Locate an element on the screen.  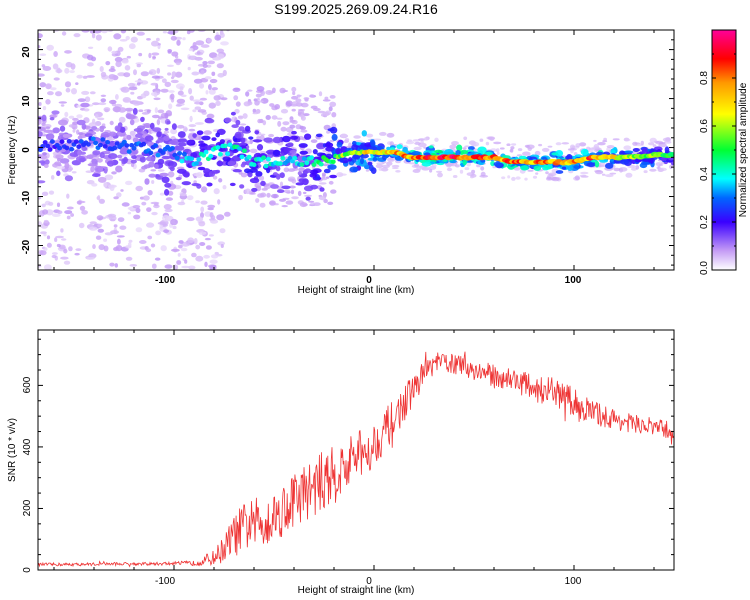
y-tick-label: 20 is located at coordinates (26, 52).